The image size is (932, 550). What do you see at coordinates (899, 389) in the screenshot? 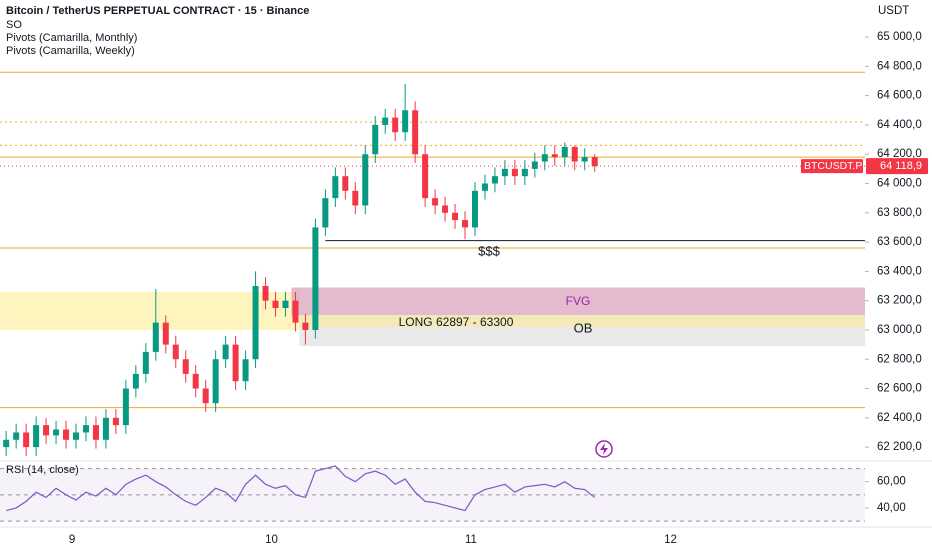
I see `y-tick-label: 62 600,0` at bounding box center [899, 389].